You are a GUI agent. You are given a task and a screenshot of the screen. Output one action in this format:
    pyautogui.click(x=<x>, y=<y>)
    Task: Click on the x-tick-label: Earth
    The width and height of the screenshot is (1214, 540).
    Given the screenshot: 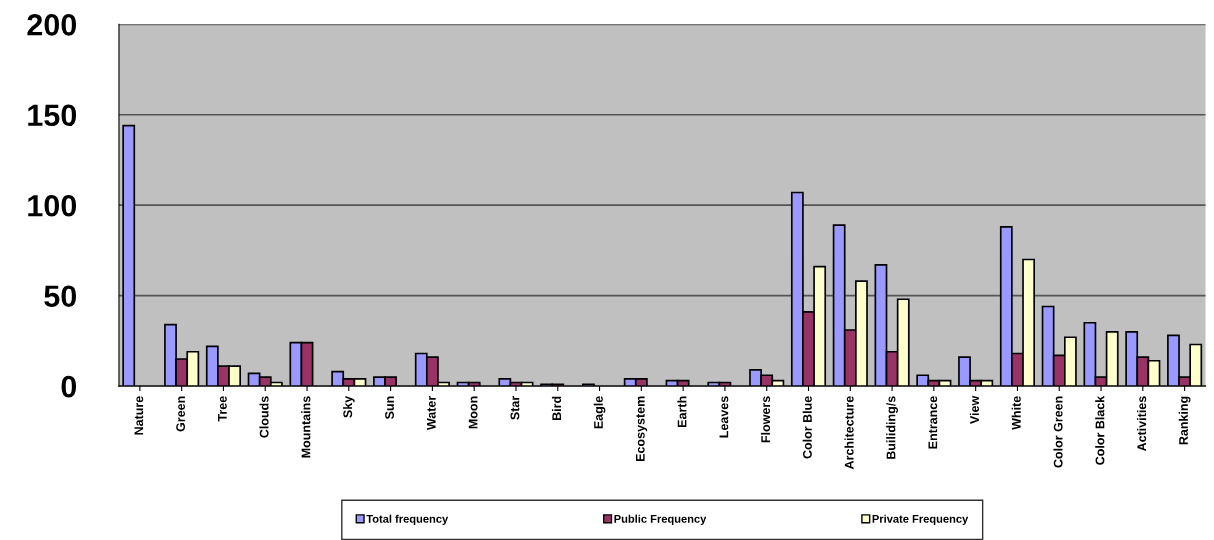 What is the action you would take?
    pyautogui.click(x=682, y=411)
    